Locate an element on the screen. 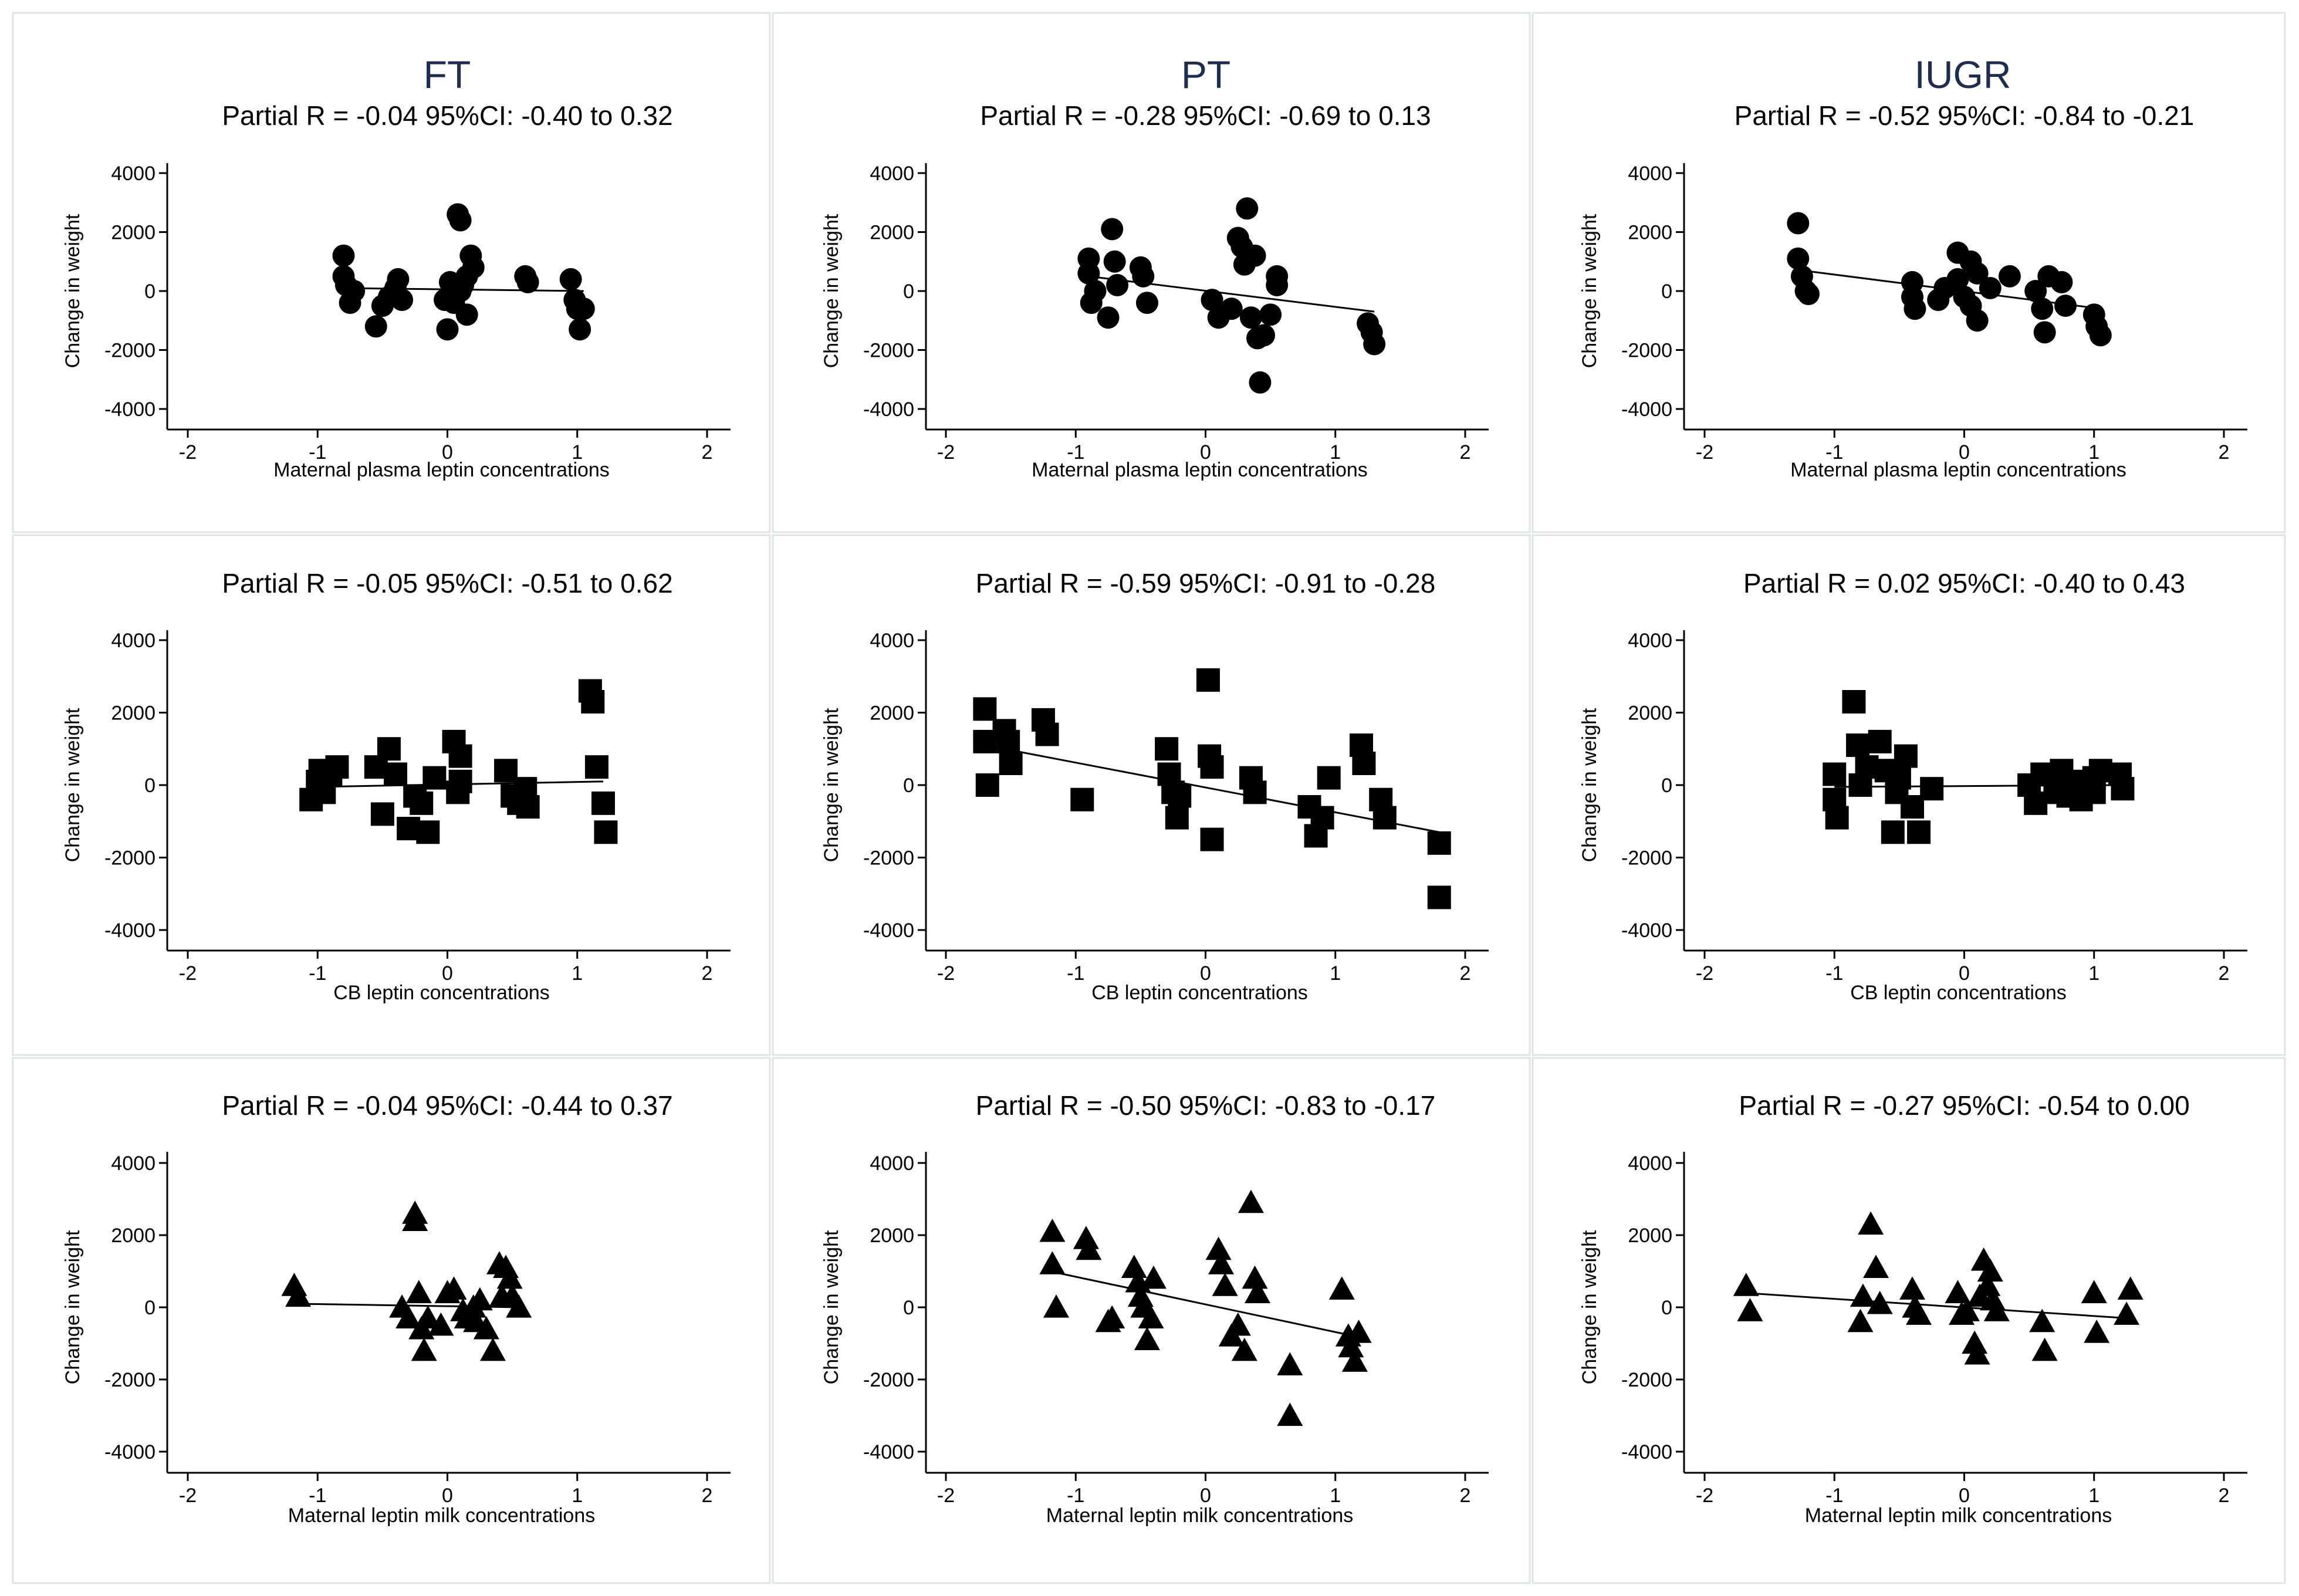  plot-title: Partial R = -0.28 95%CI: -0.69 to 0.13 is located at coordinates (1205, 115).